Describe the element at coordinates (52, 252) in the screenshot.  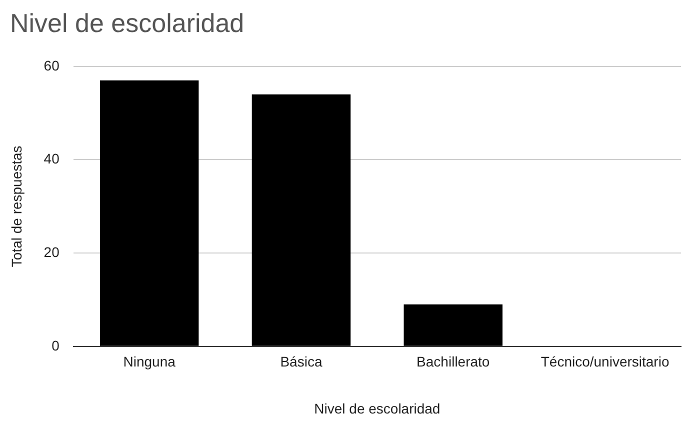
I see `y-tick-label: 20` at that location.